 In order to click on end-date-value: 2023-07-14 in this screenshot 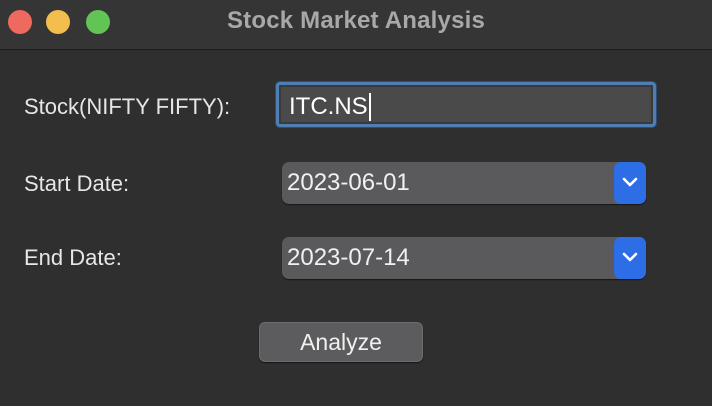, I will do `click(348, 257)`.